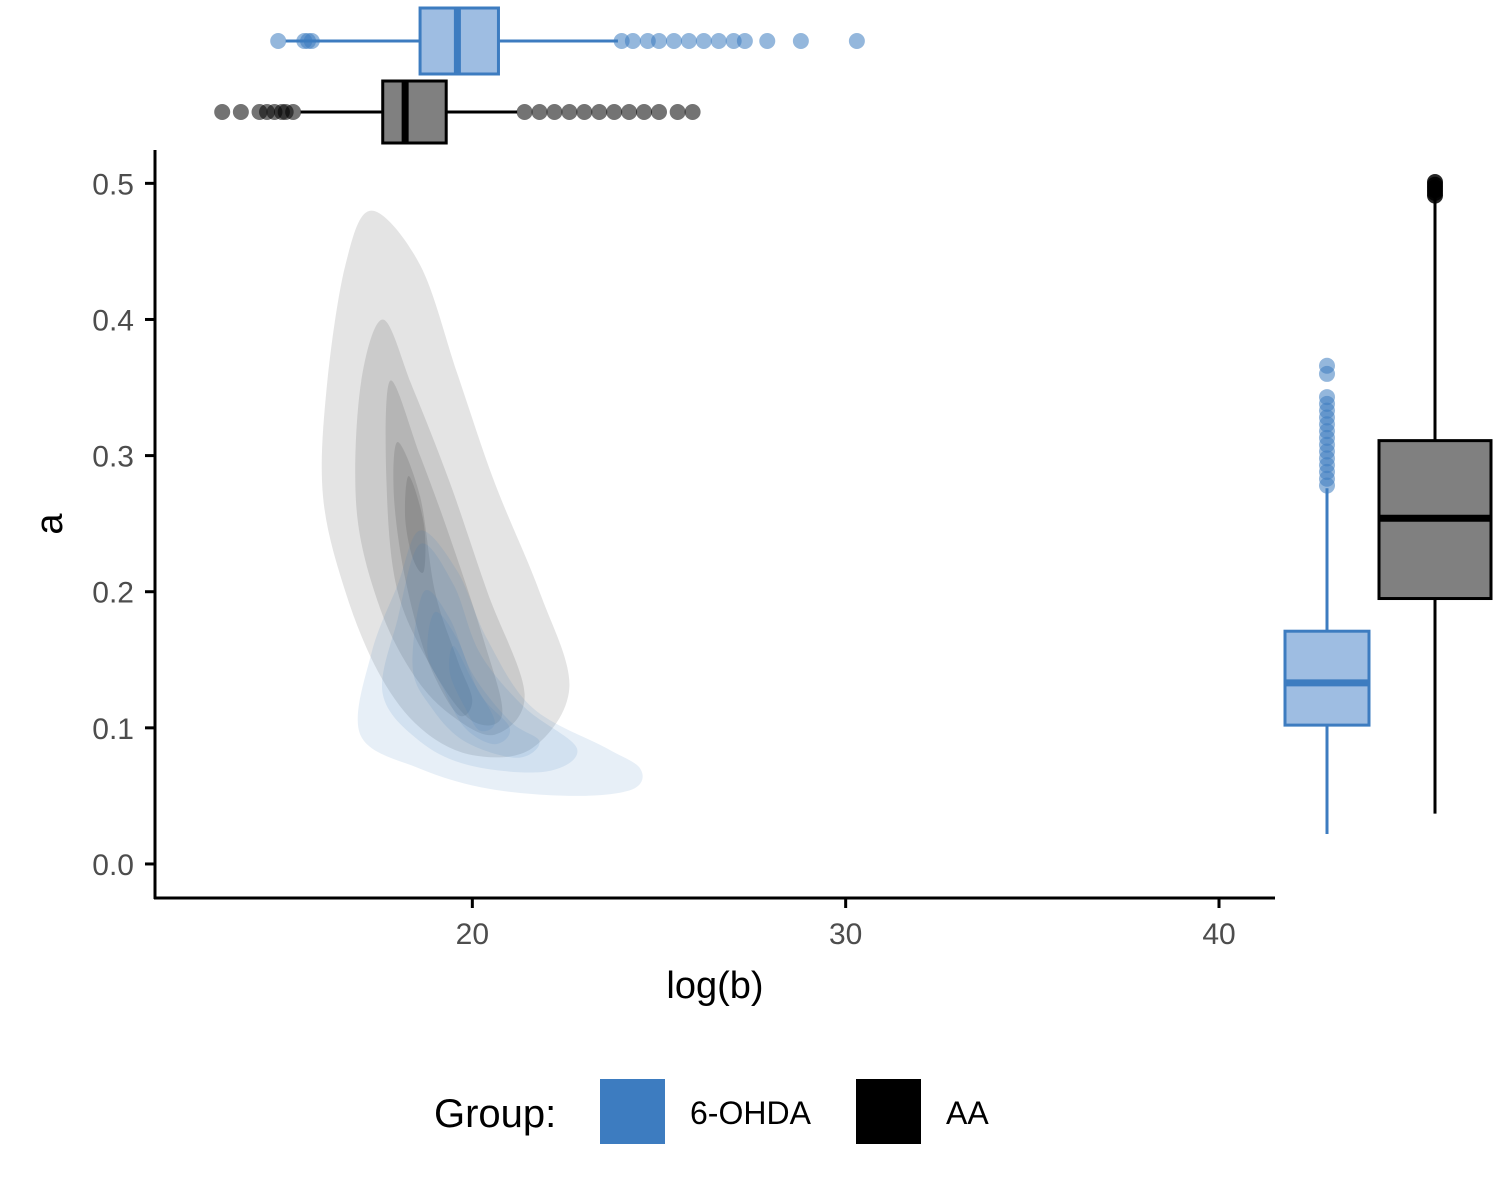 This screenshot has width=1500, height=1200. What do you see at coordinates (113, 457) in the screenshot?
I see `y-tick-label: 0.3` at bounding box center [113, 457].